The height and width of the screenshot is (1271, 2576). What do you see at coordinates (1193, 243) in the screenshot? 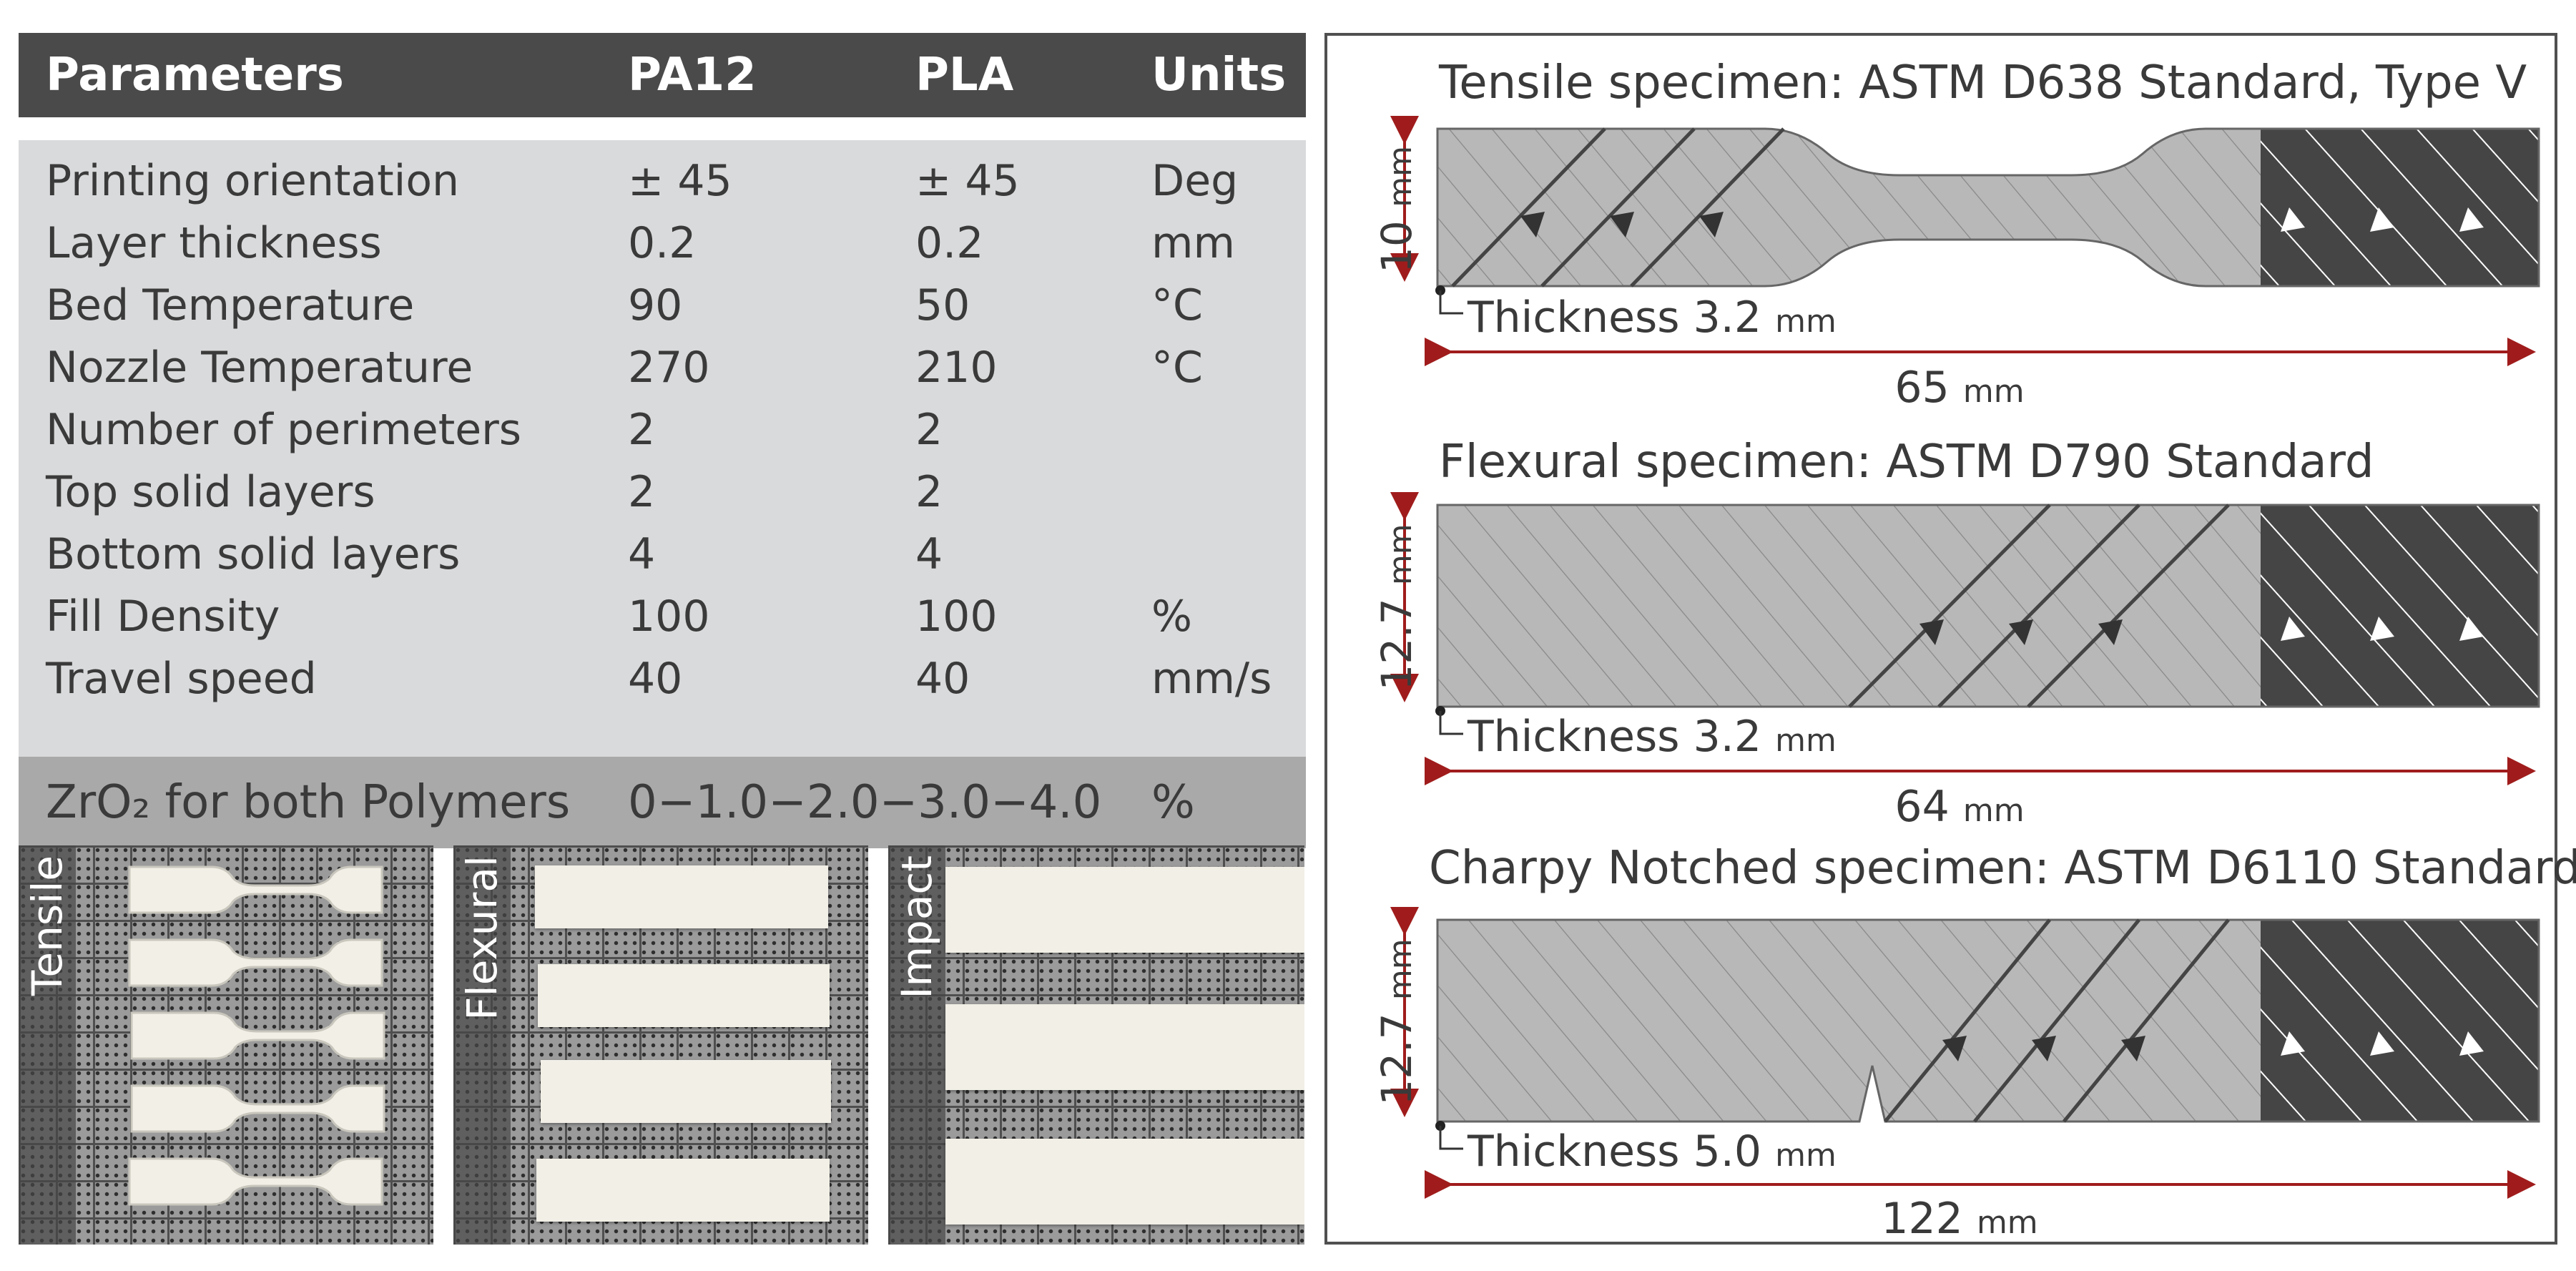
I see `row-unit: mm` at bounding box center [1193, 243].